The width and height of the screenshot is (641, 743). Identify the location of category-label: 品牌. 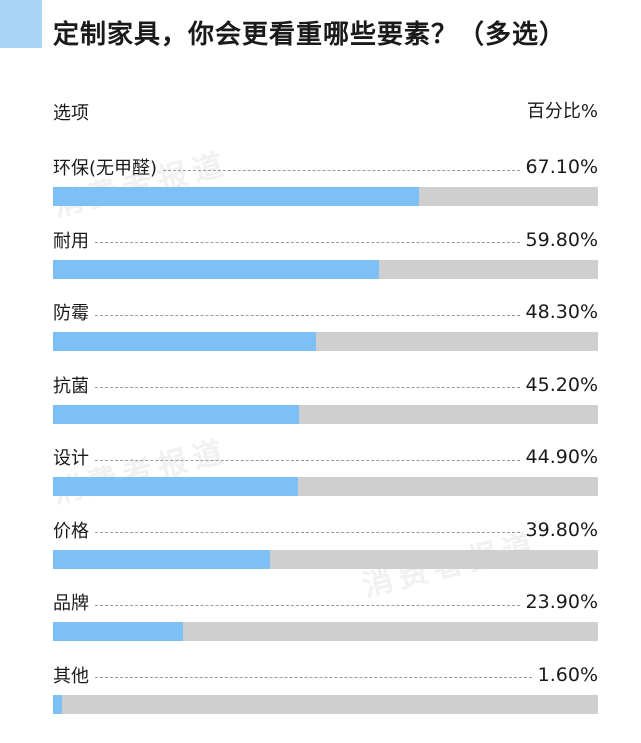
(71, 603).